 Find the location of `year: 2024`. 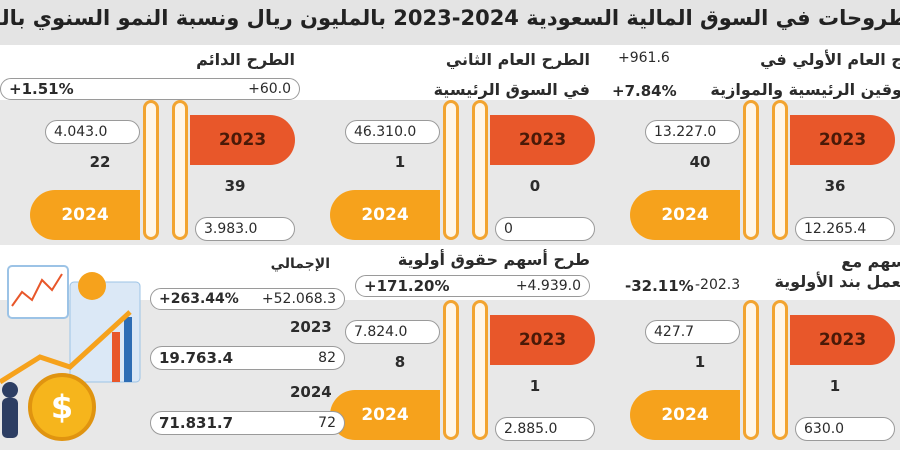

year: 2024 is located at coordinates (311, 392).